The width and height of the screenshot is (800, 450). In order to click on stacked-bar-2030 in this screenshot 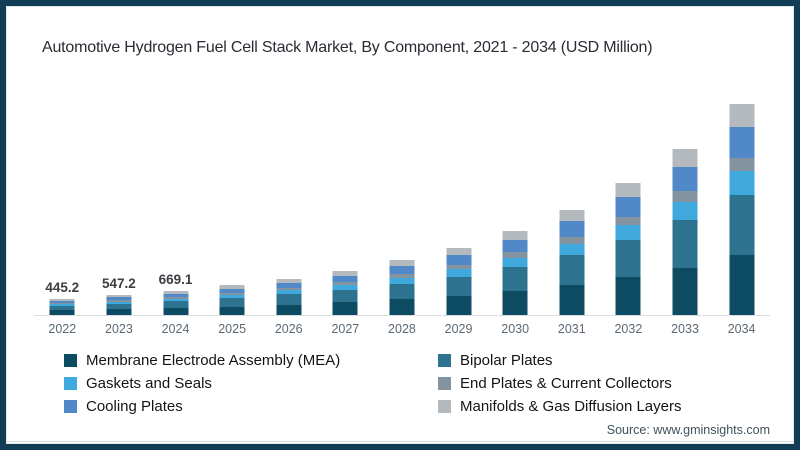, I will do `click(515, 273)`.